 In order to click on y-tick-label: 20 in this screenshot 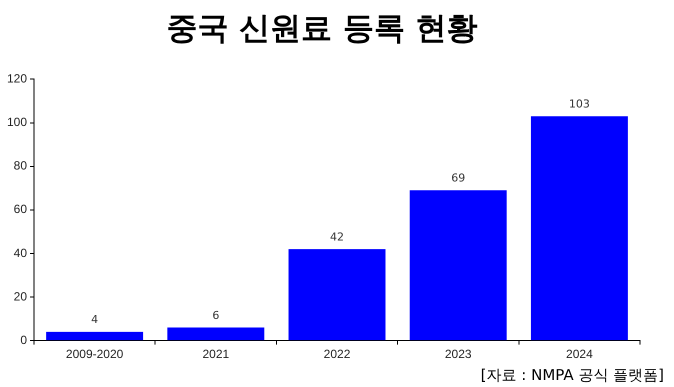, I will do `click(21, 296)`.